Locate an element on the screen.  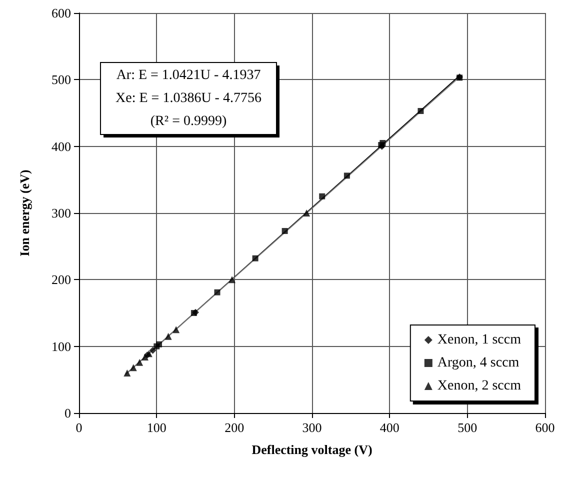
annotation: Xe: E = 1.0386U - 4.7756 is located at coordinates (189, 98).